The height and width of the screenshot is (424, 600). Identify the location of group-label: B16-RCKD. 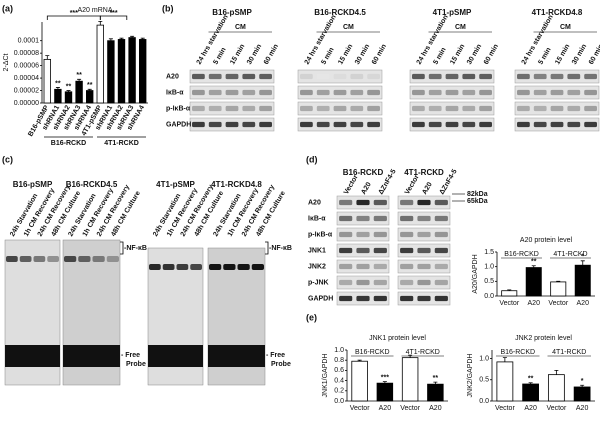
(517, 352).